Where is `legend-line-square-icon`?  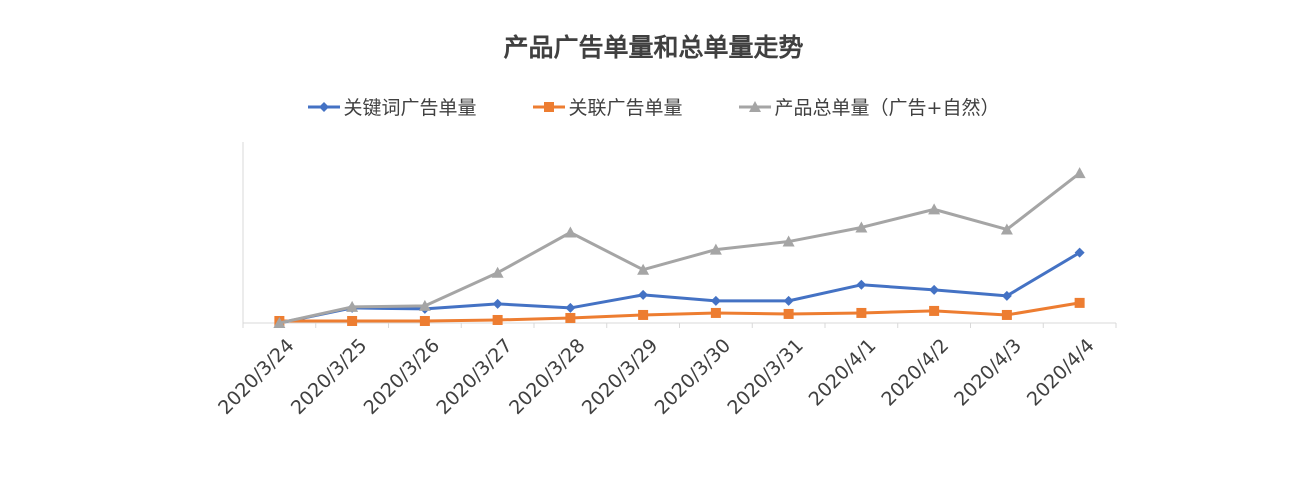 legend-line-square-icon is located at coordinates (548, 106).